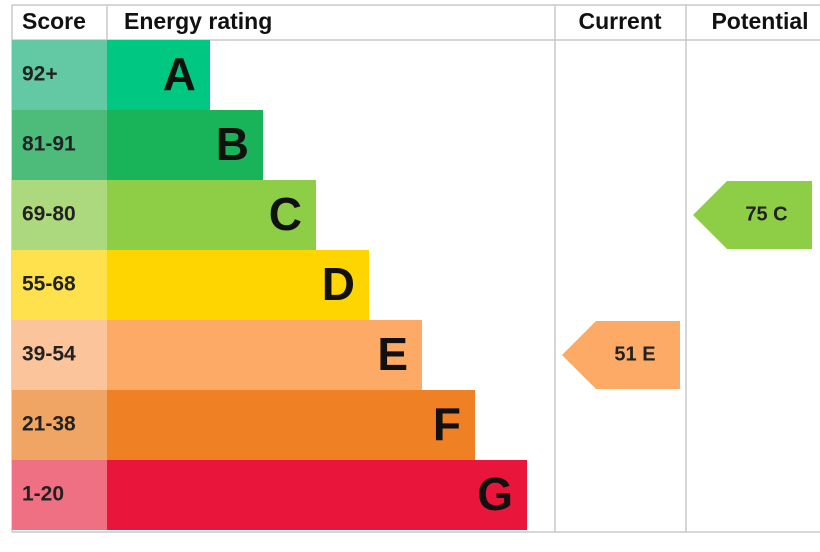  What do you see at coordinates (232, 144) in the screenshot?
I see `rating-letter: B` at bounding box center [232, 144].